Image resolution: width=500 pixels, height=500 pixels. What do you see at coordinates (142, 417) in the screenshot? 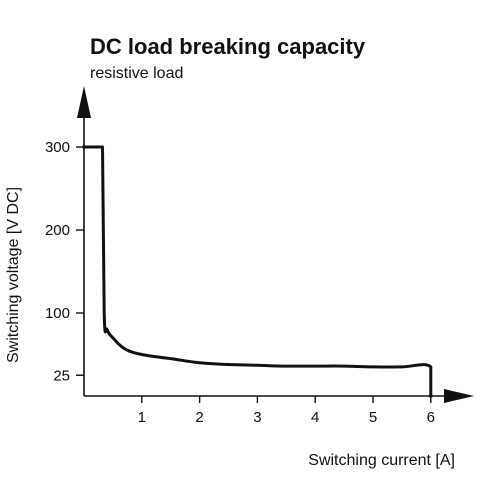
I see `x-tick-label: 1` at bounding box center [142, 417].